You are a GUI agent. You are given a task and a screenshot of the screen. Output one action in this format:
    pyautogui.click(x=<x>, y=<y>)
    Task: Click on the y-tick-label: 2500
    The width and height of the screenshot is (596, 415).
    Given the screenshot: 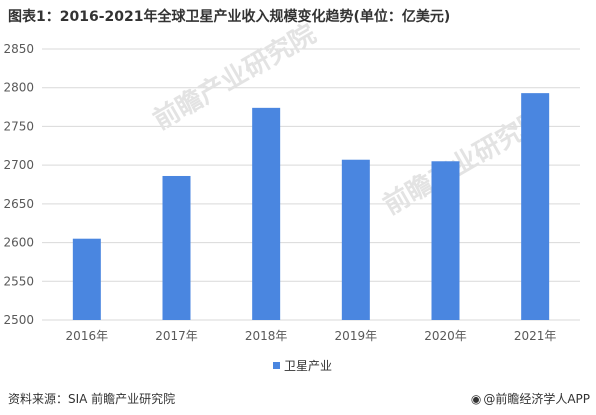 What is the action you would take?
    pyautogui.click(x=18, y=320)
    